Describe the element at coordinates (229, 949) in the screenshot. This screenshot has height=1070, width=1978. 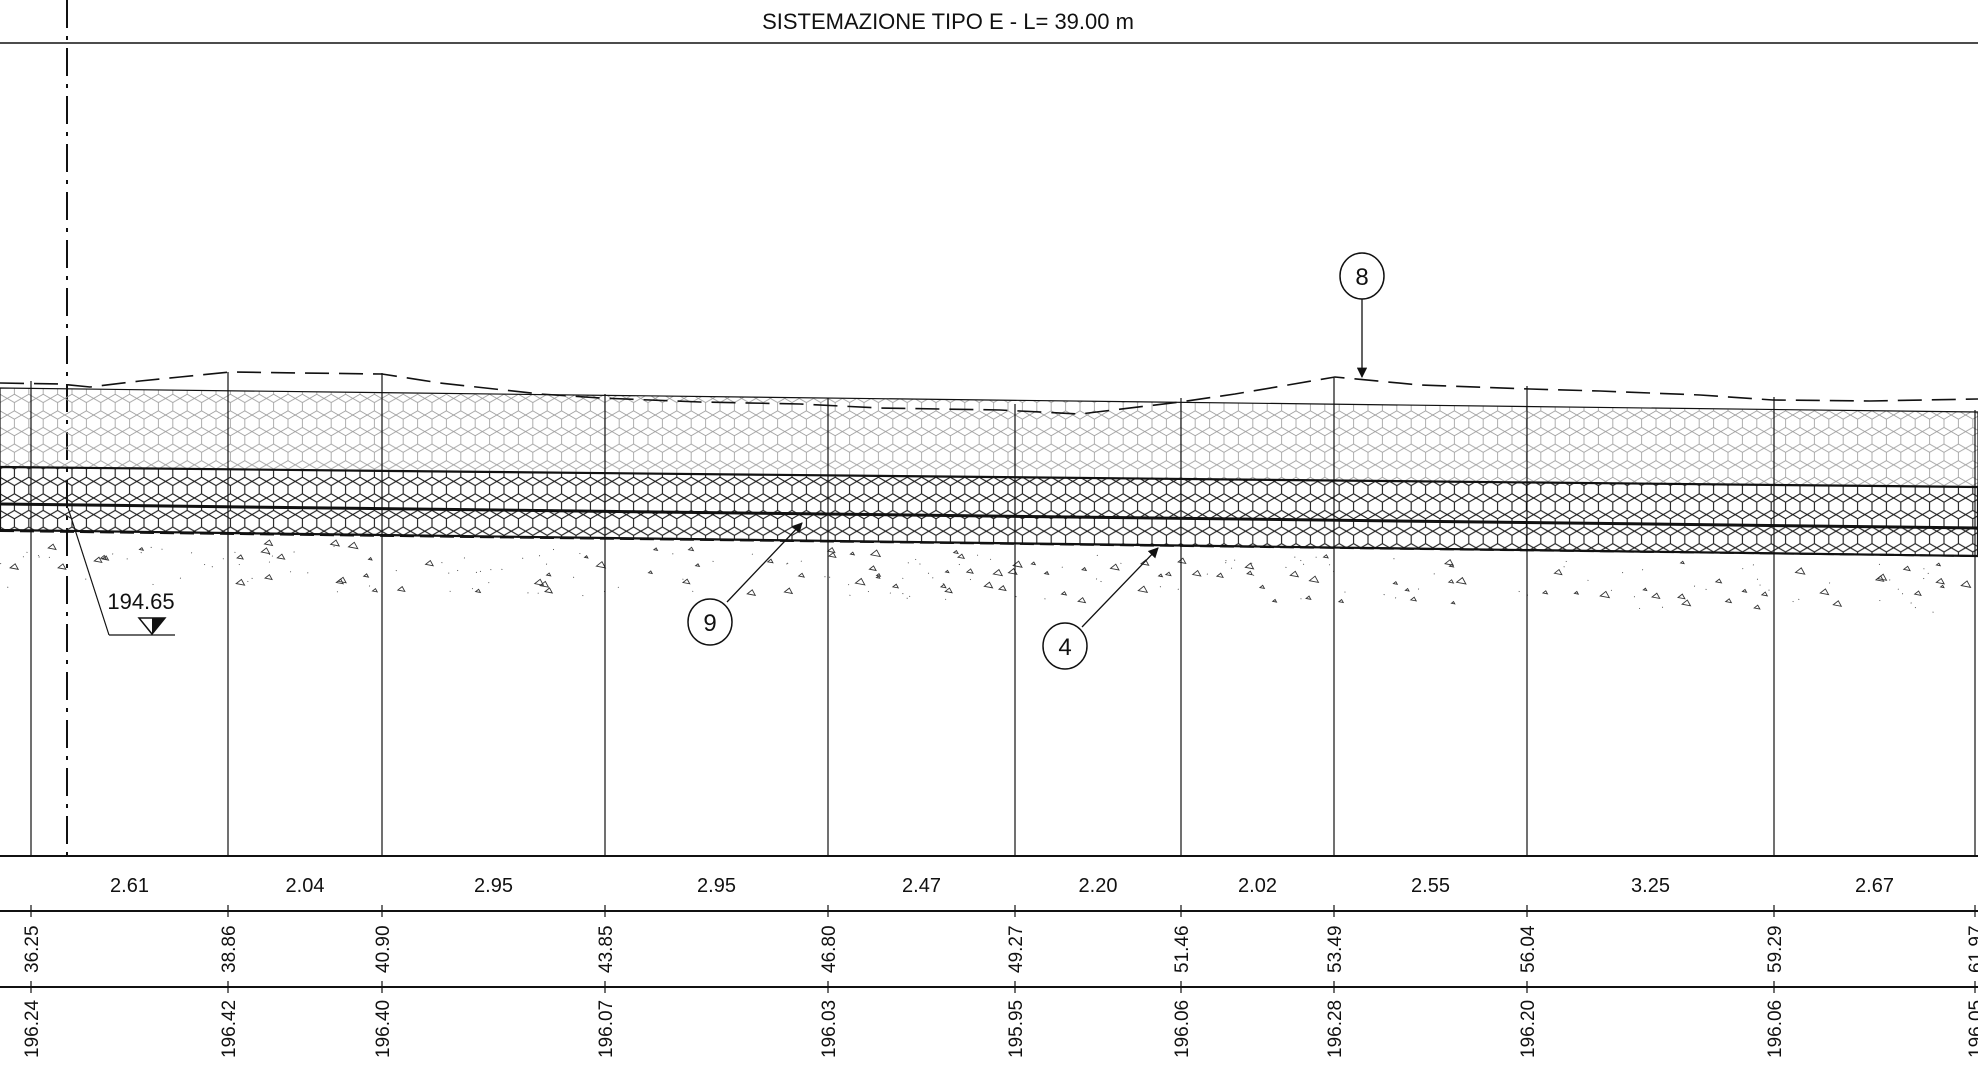
I see `progressive-distance-label: 38.86` at that location.